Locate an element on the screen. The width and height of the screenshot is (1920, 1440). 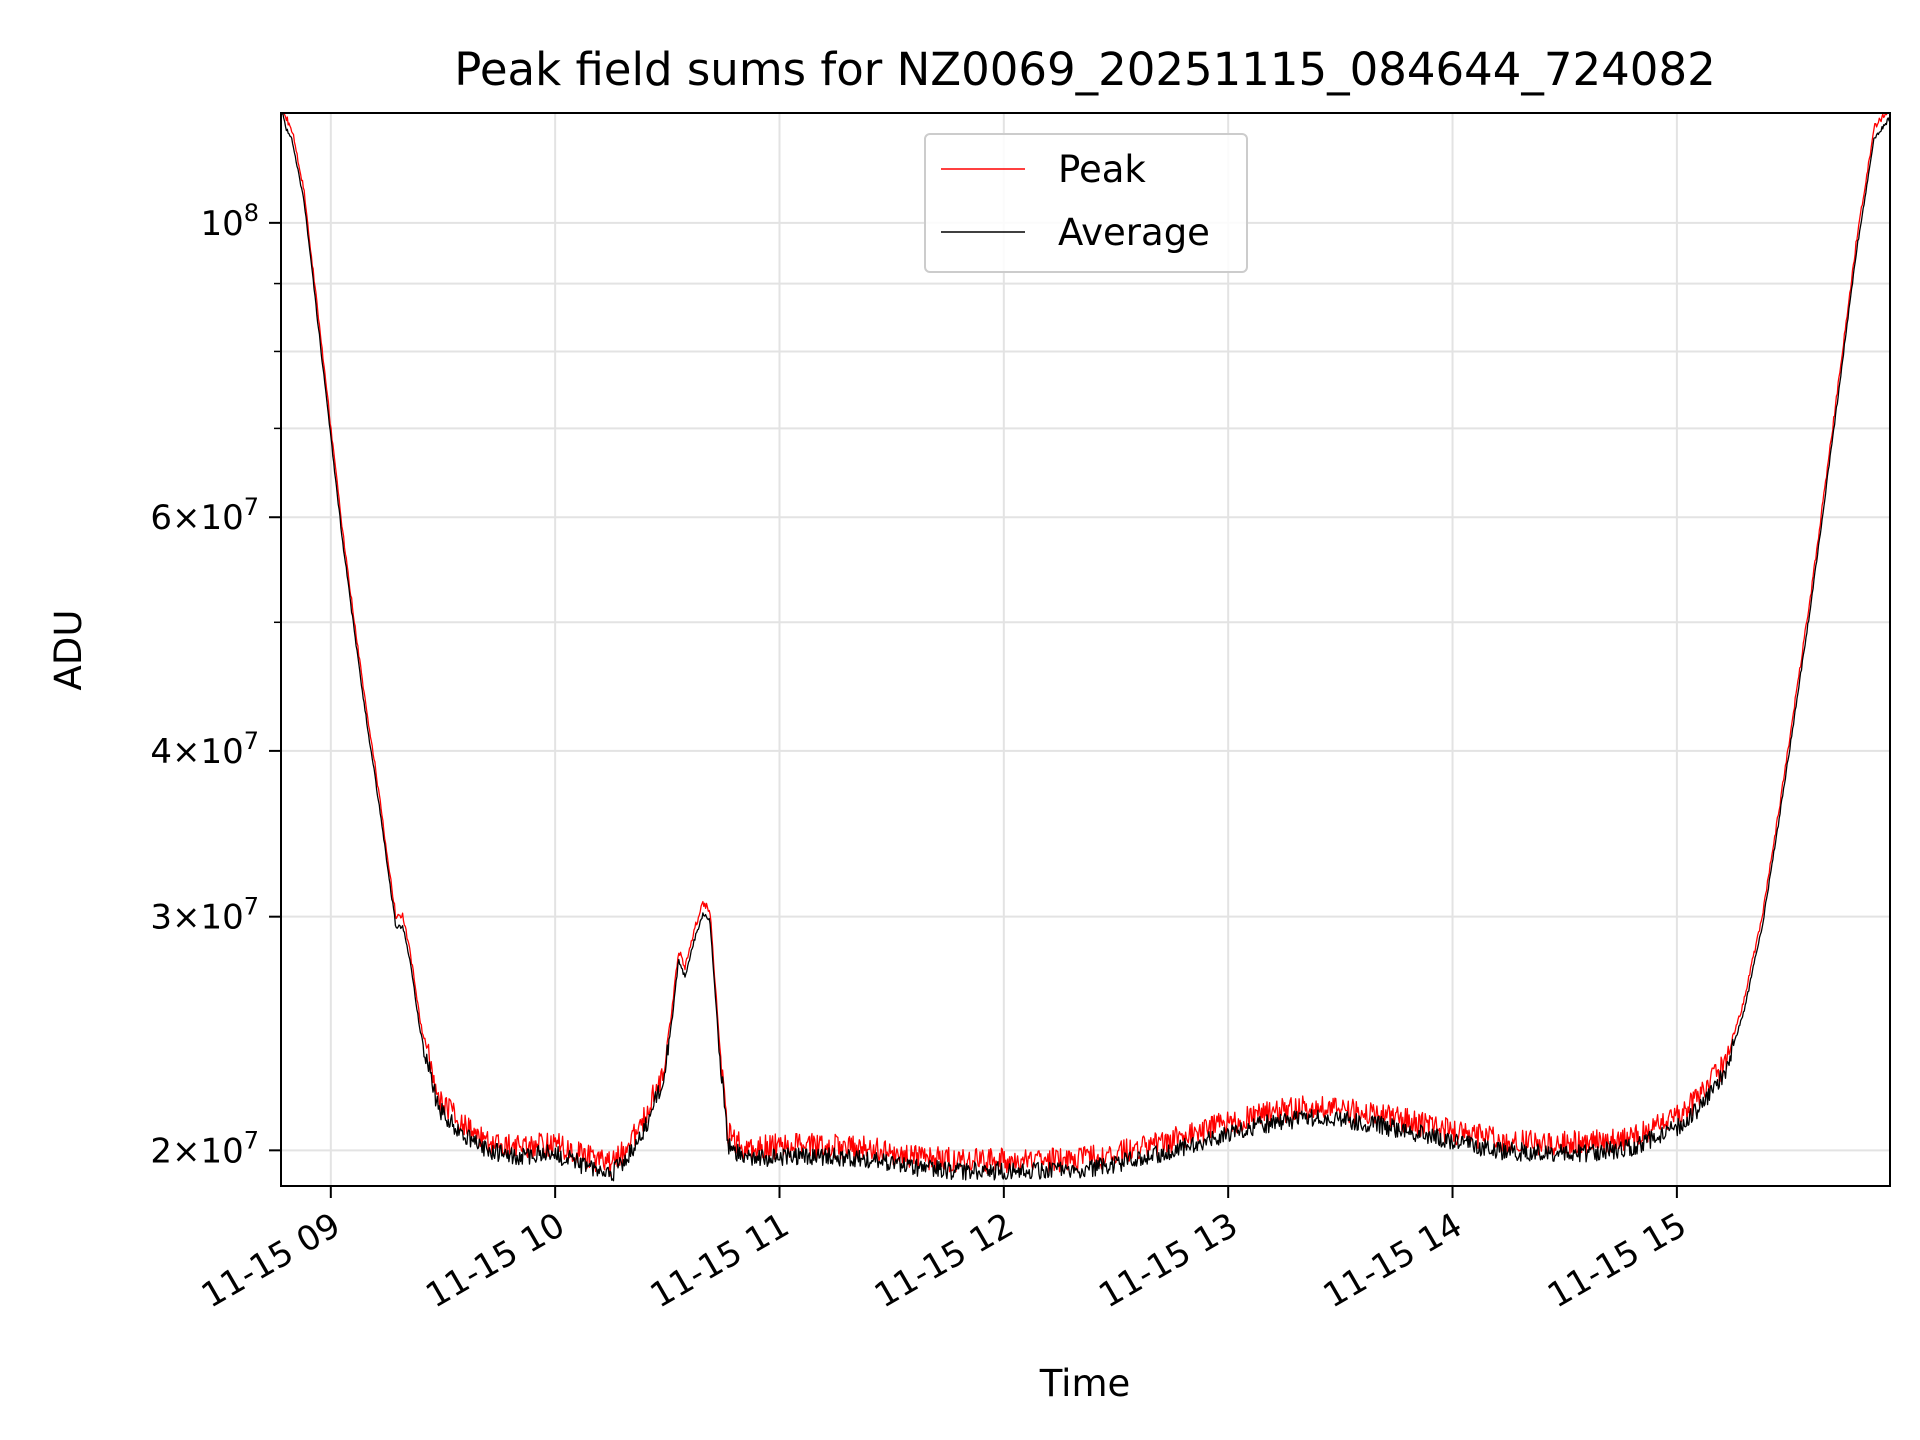
y-tick-label-2: 4×107 is located at coordinates (204, 749).